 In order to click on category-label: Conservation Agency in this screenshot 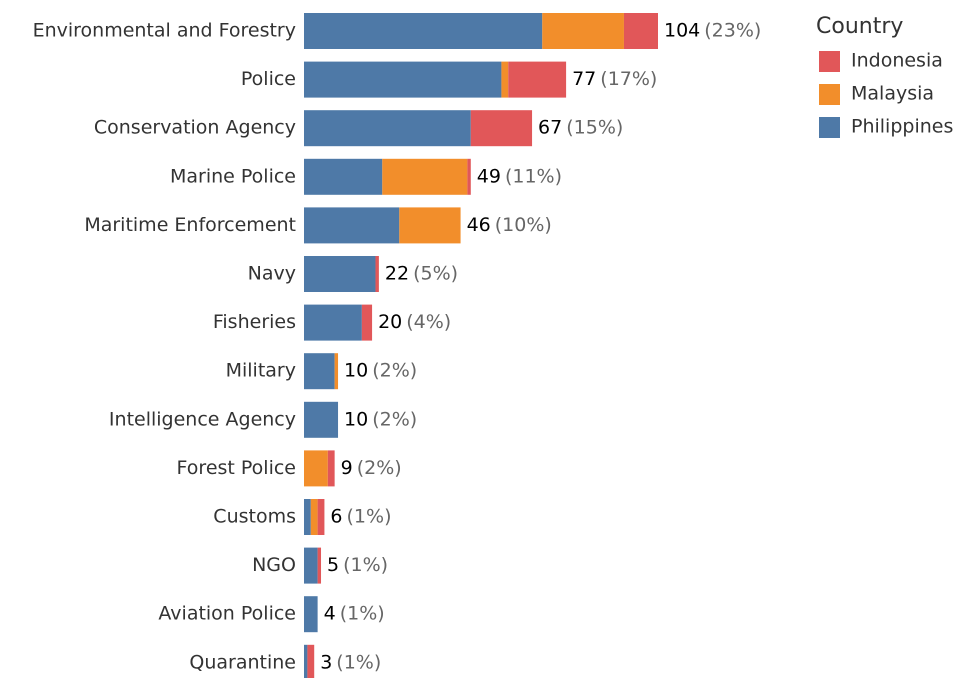, I will do `click(195, 128)`.